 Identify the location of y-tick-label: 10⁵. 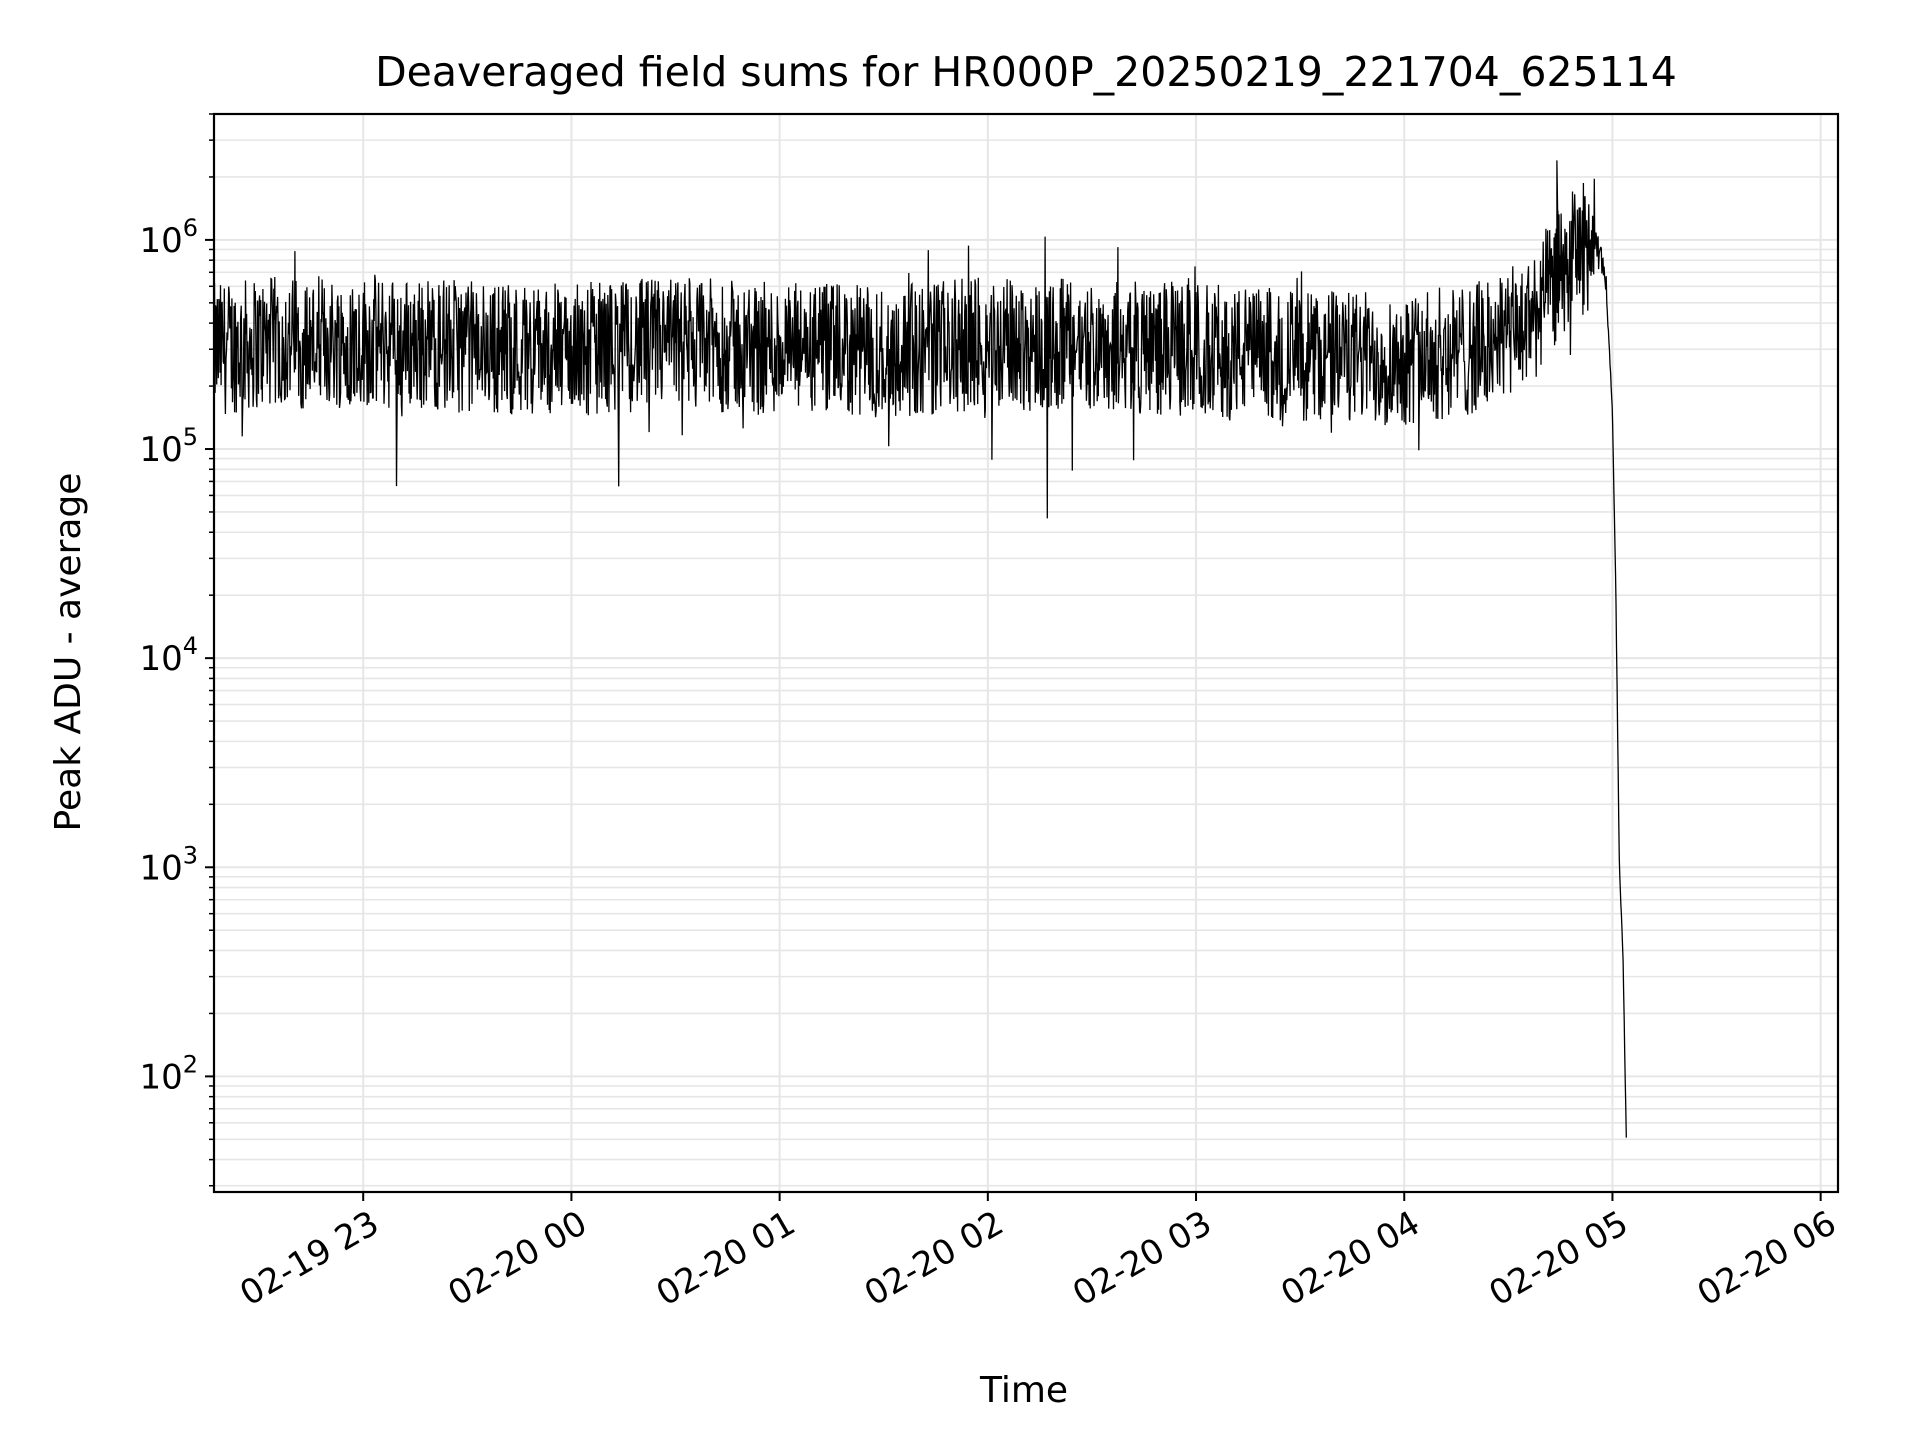
(168, 446).